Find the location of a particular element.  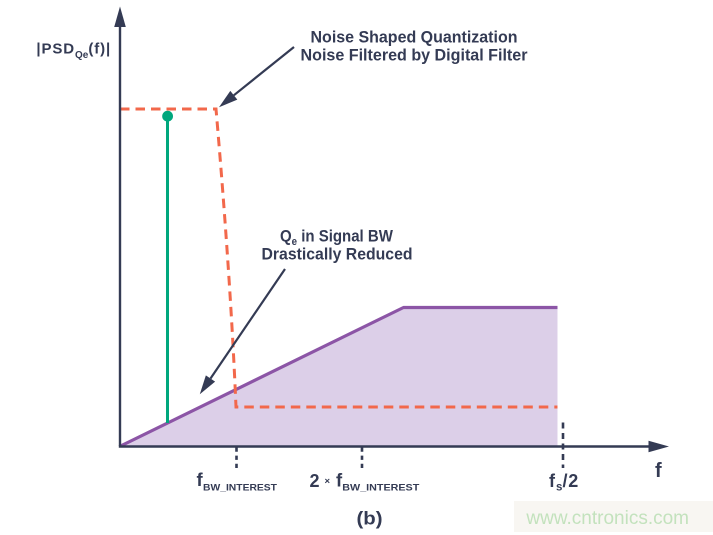

svg-text: Noise Shaped Quantization is located at coordinates (414, 37).